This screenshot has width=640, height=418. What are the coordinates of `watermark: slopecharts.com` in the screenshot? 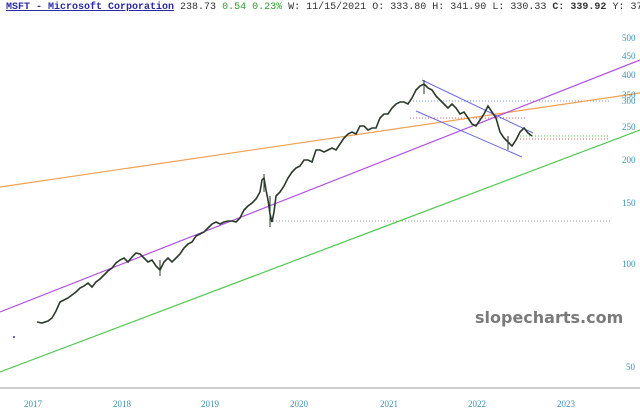 It's located at (549, 317).